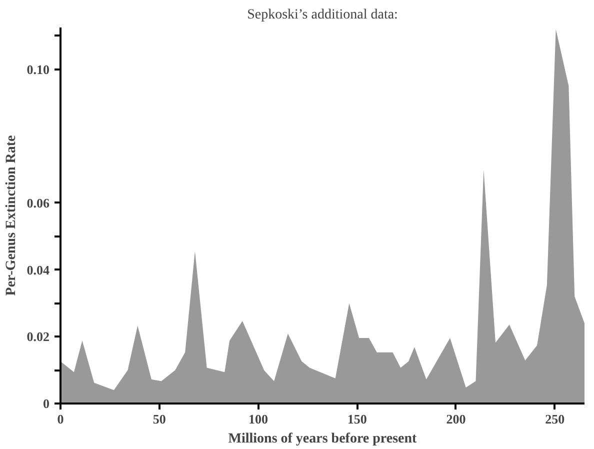 Image resolution: width=594 pixels, height=449 pixels. I want to click on x-axis-title: Millions of years before present, so click(323, 439).